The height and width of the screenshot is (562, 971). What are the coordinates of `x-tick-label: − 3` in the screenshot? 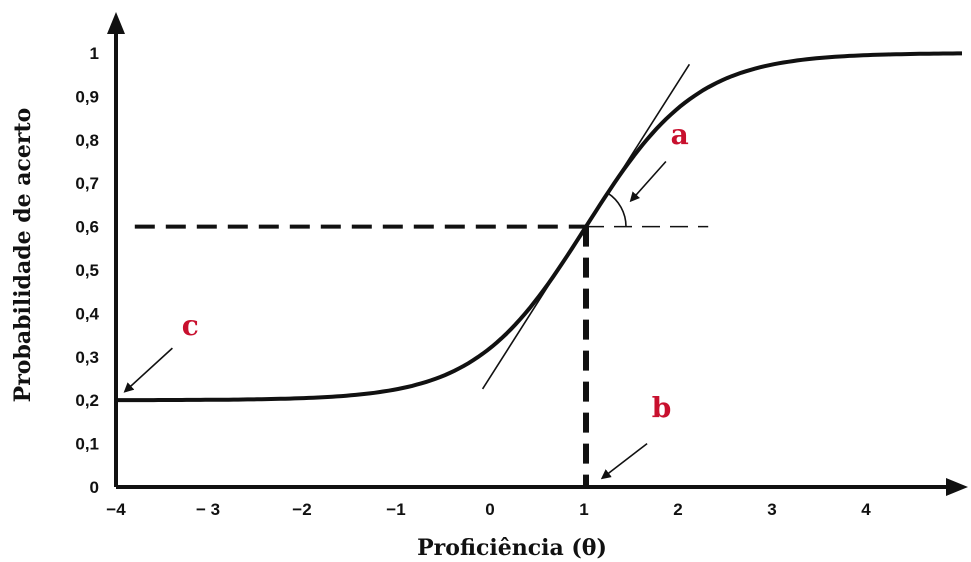 It's located at (208, 509).